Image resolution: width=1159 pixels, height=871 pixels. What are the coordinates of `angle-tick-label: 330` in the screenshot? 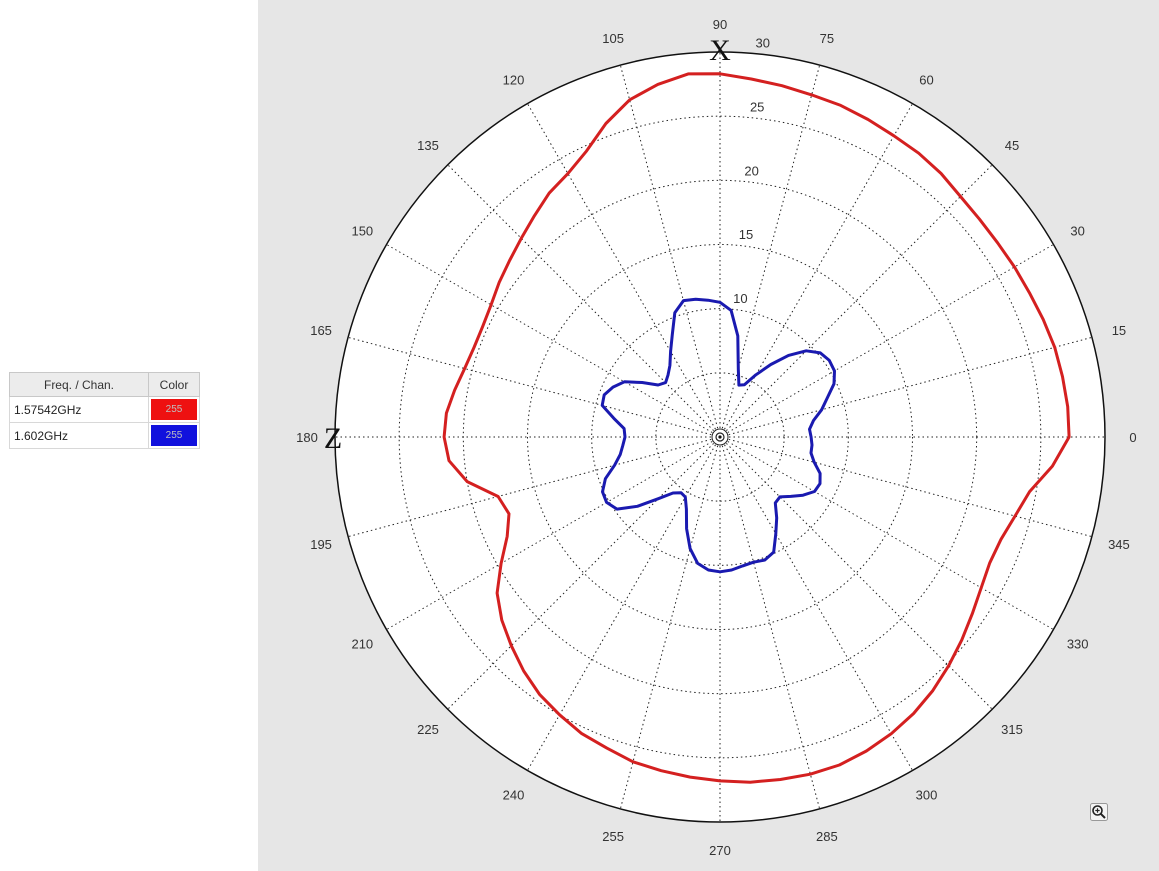 It's located at (1078, 644).